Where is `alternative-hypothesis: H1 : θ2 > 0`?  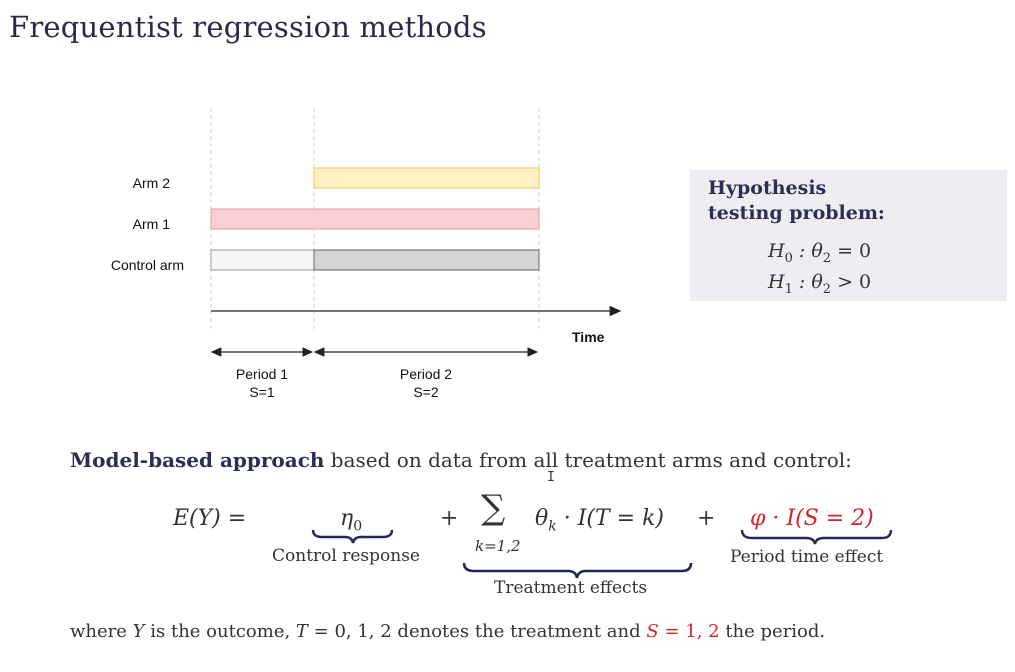
alternative-hypothesis: H1 : θ2 > 0 is located at coordinates (820, 284).